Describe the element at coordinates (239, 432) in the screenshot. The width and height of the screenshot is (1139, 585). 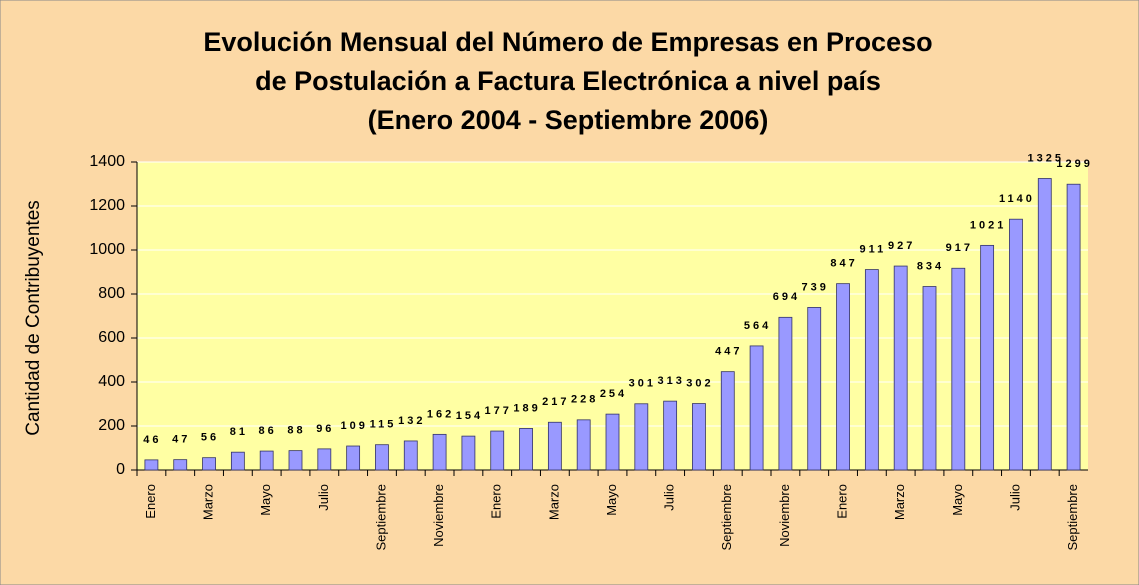
I see `data-label: 81` at that location.